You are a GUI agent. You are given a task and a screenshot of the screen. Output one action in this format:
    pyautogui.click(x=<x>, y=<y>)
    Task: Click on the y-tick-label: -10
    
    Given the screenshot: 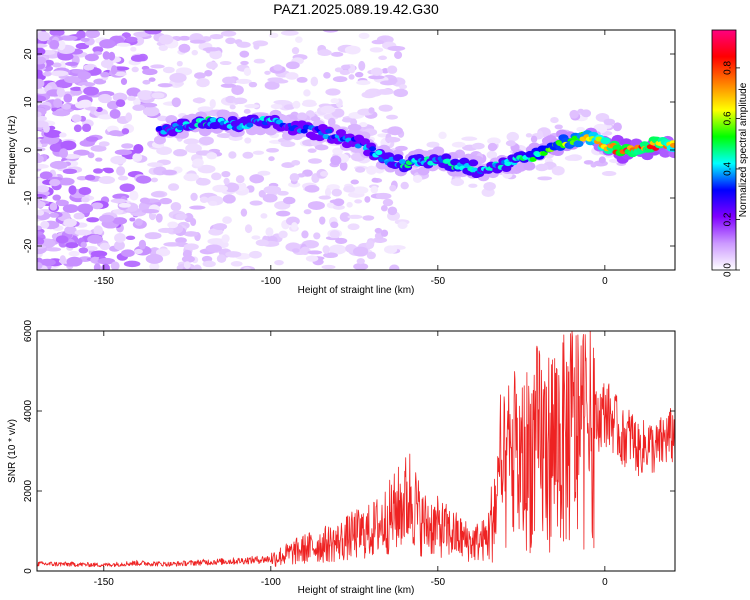 What is the action you would take?
    pyautogui.click(x=28, y=197)
    